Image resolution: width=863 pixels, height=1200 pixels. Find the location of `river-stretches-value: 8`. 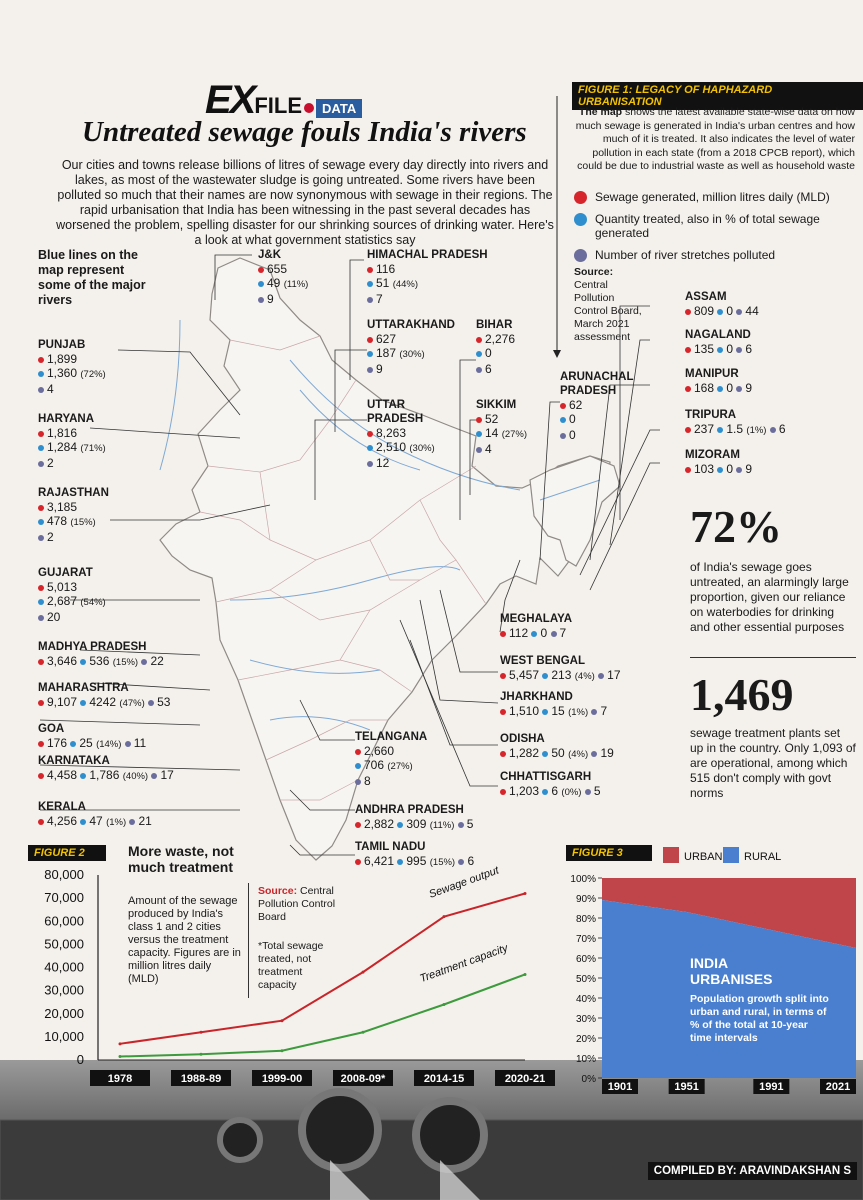

river-stretches-value: 8 is located at coordinates (363, 781).